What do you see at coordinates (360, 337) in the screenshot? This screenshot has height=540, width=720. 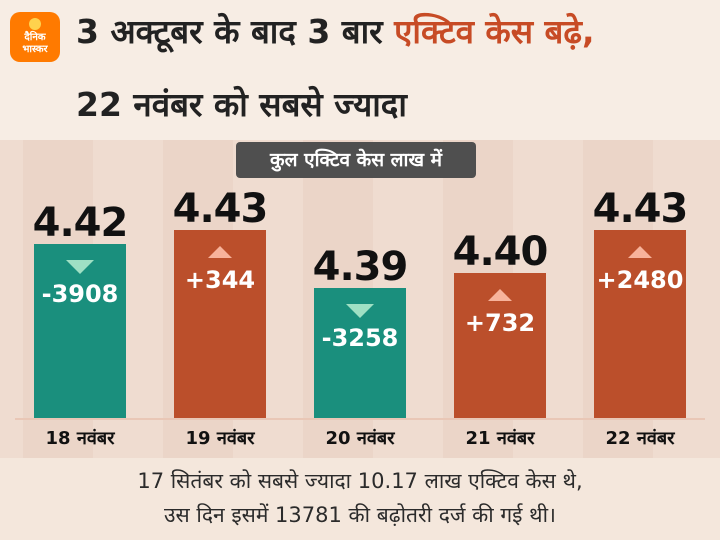 I see `bar-change-label: -3258` at bounding box center [360, 337].